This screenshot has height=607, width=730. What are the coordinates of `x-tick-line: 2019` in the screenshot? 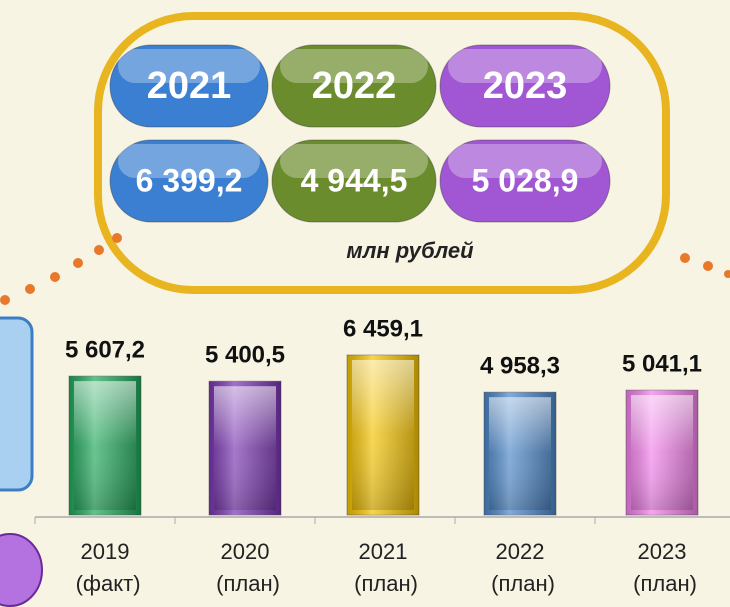 It's located at (105, 551).